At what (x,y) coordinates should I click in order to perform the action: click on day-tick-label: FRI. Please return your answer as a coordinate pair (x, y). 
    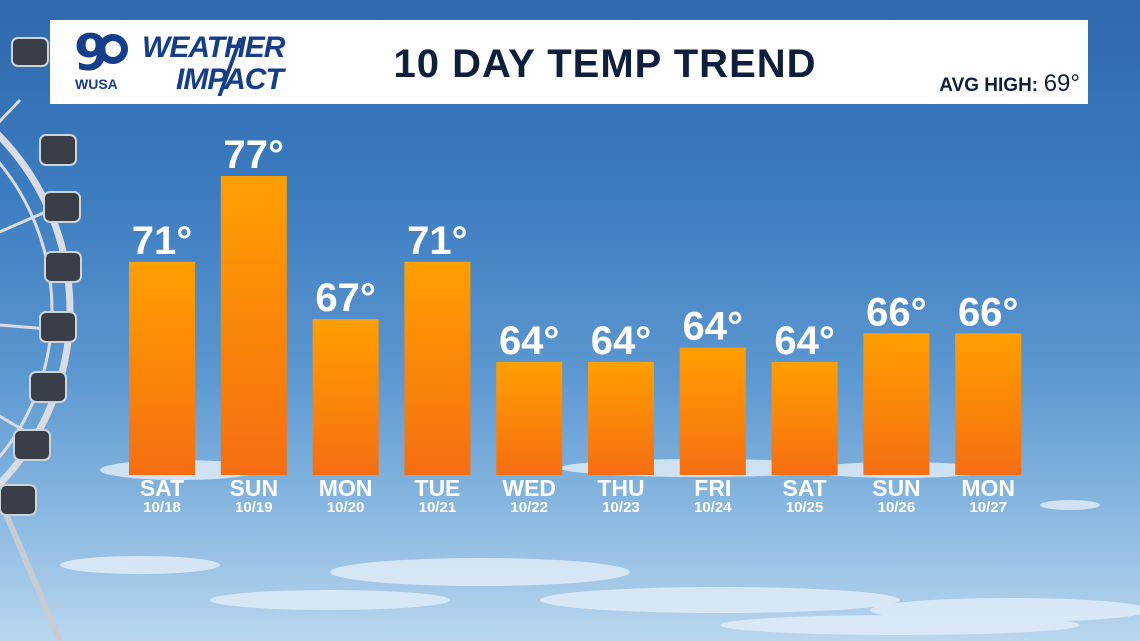
    Looking at the image, I should click on (712, 488).